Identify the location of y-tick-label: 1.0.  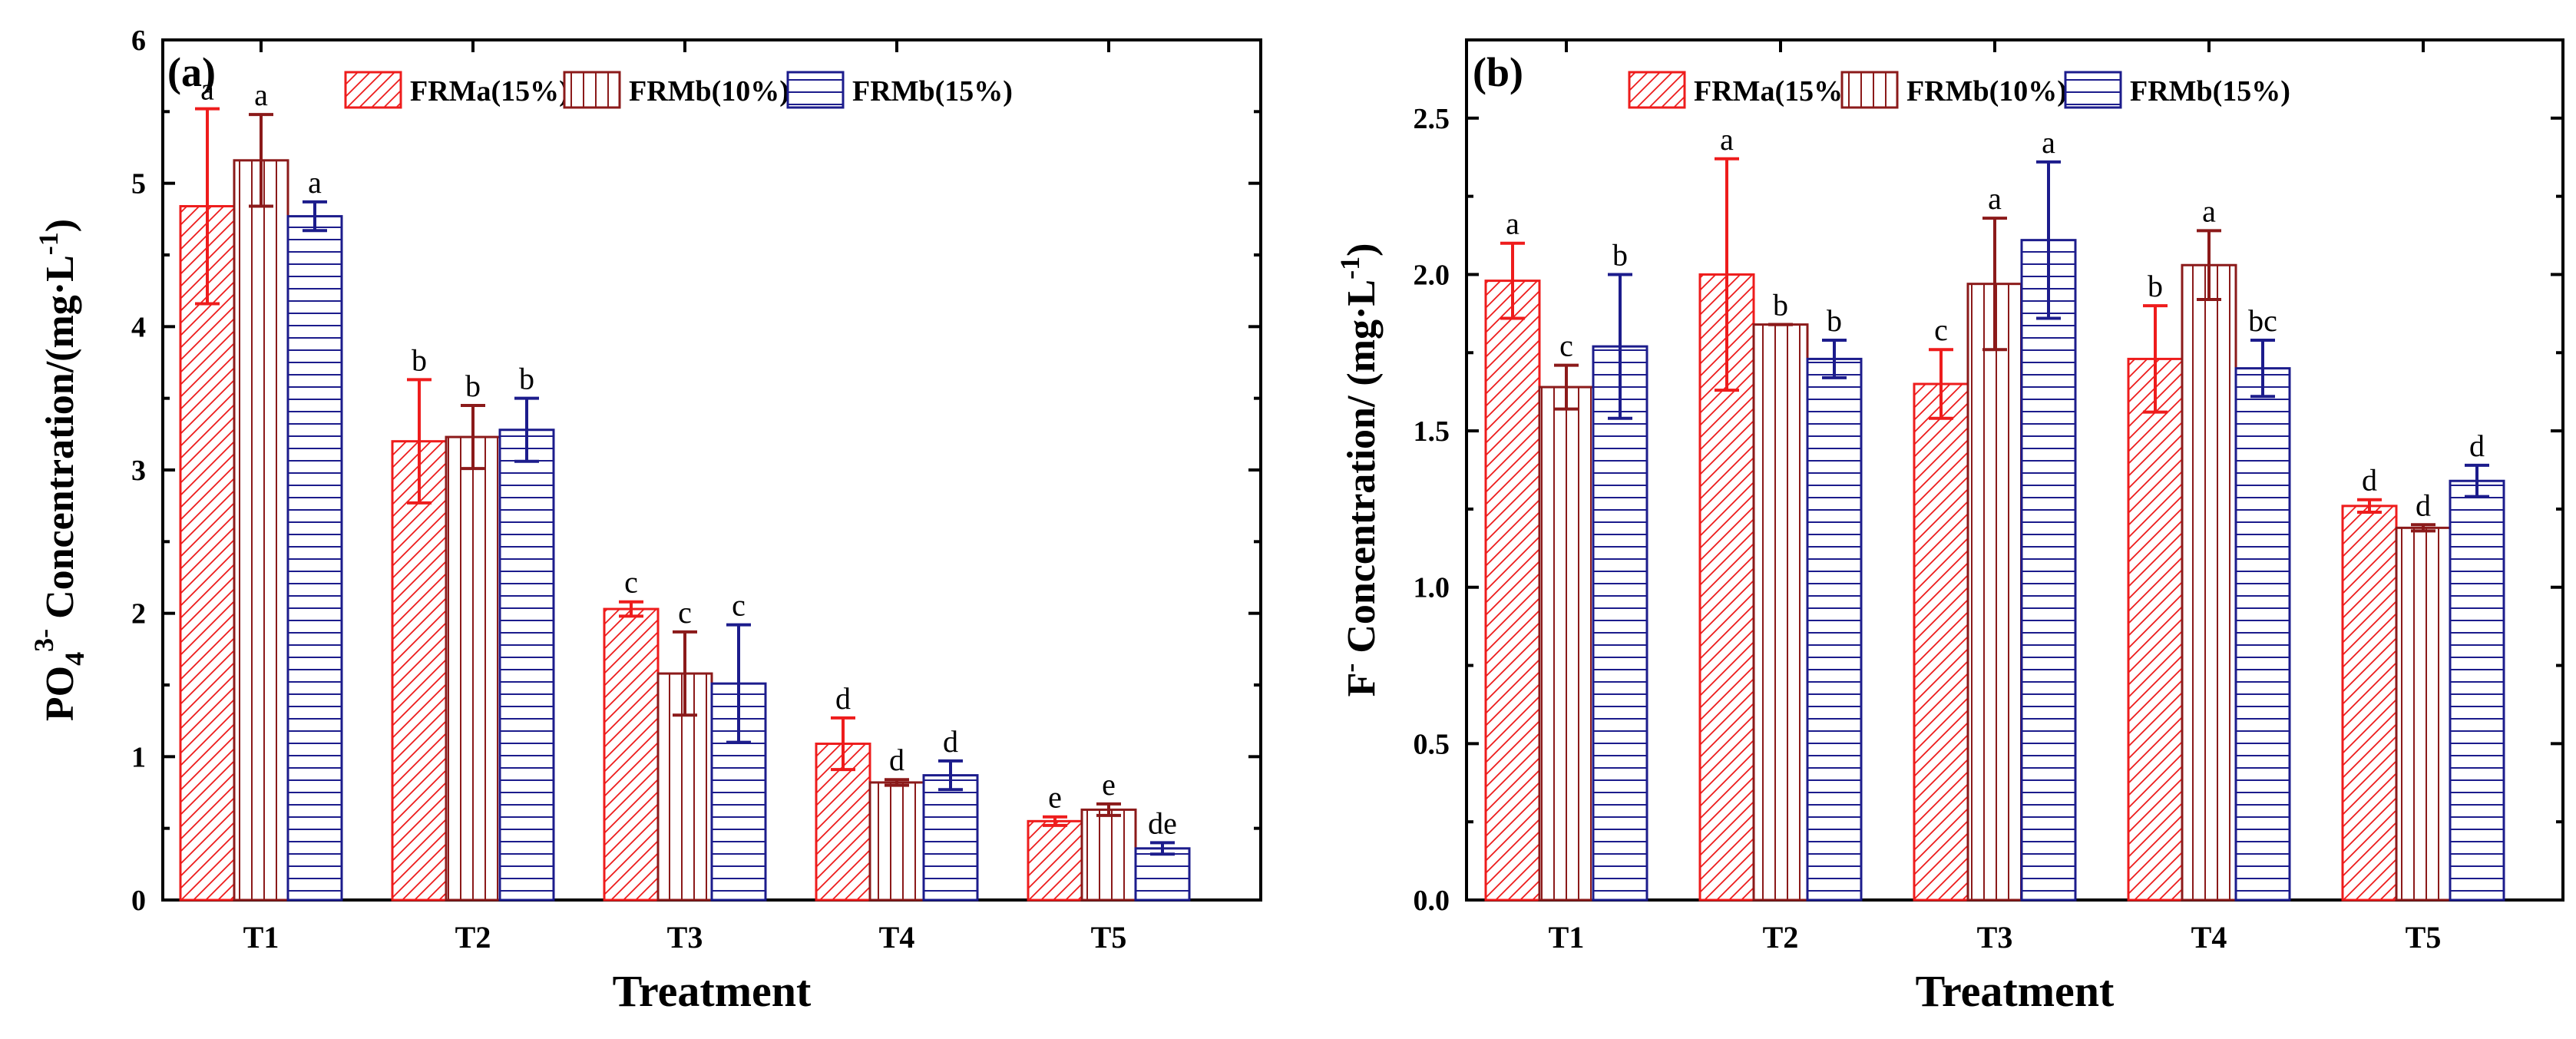
(1432, 588).